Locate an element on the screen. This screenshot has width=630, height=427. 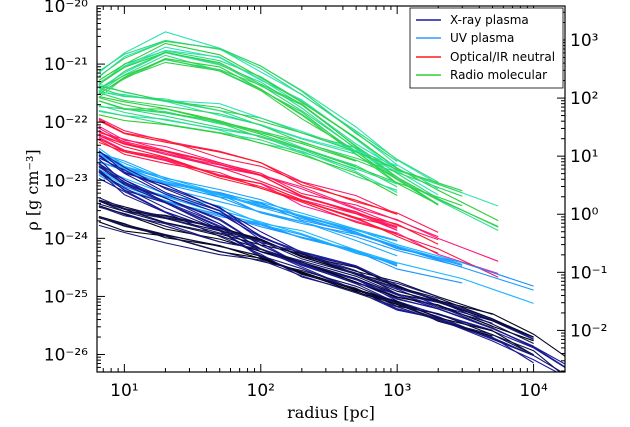
y-tick-label: 10⁻²⁰ is located at coordinates (66, 8).